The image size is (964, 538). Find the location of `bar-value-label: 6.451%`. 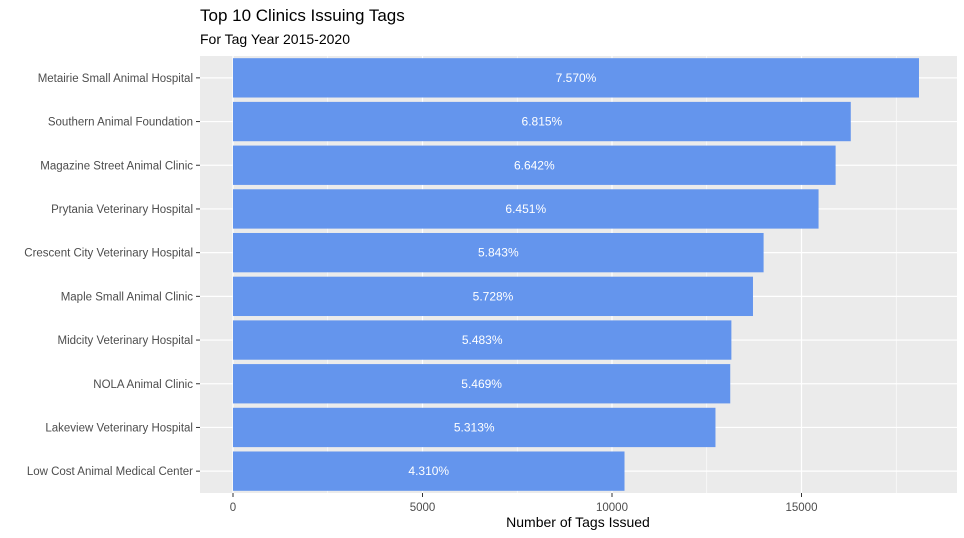

bar-value-label: 6.451% is located at coordinates (525, 209).